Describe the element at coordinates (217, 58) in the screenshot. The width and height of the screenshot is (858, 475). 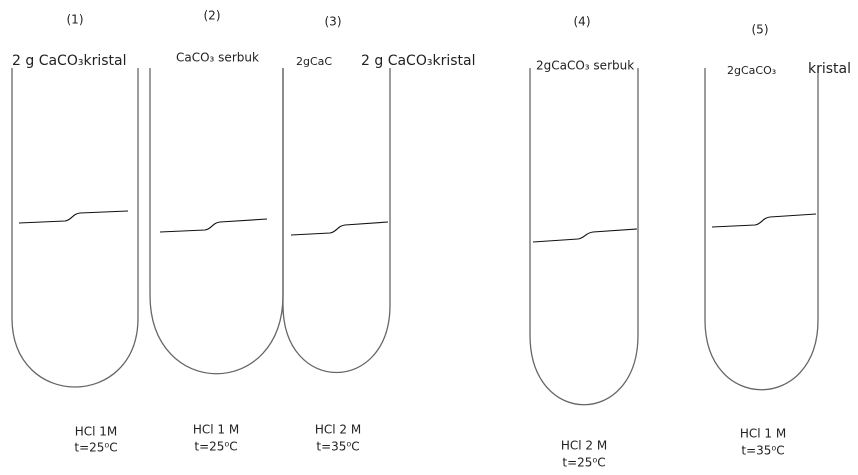
I see `reagent-label: CaCO₃ serbuk` at that location.